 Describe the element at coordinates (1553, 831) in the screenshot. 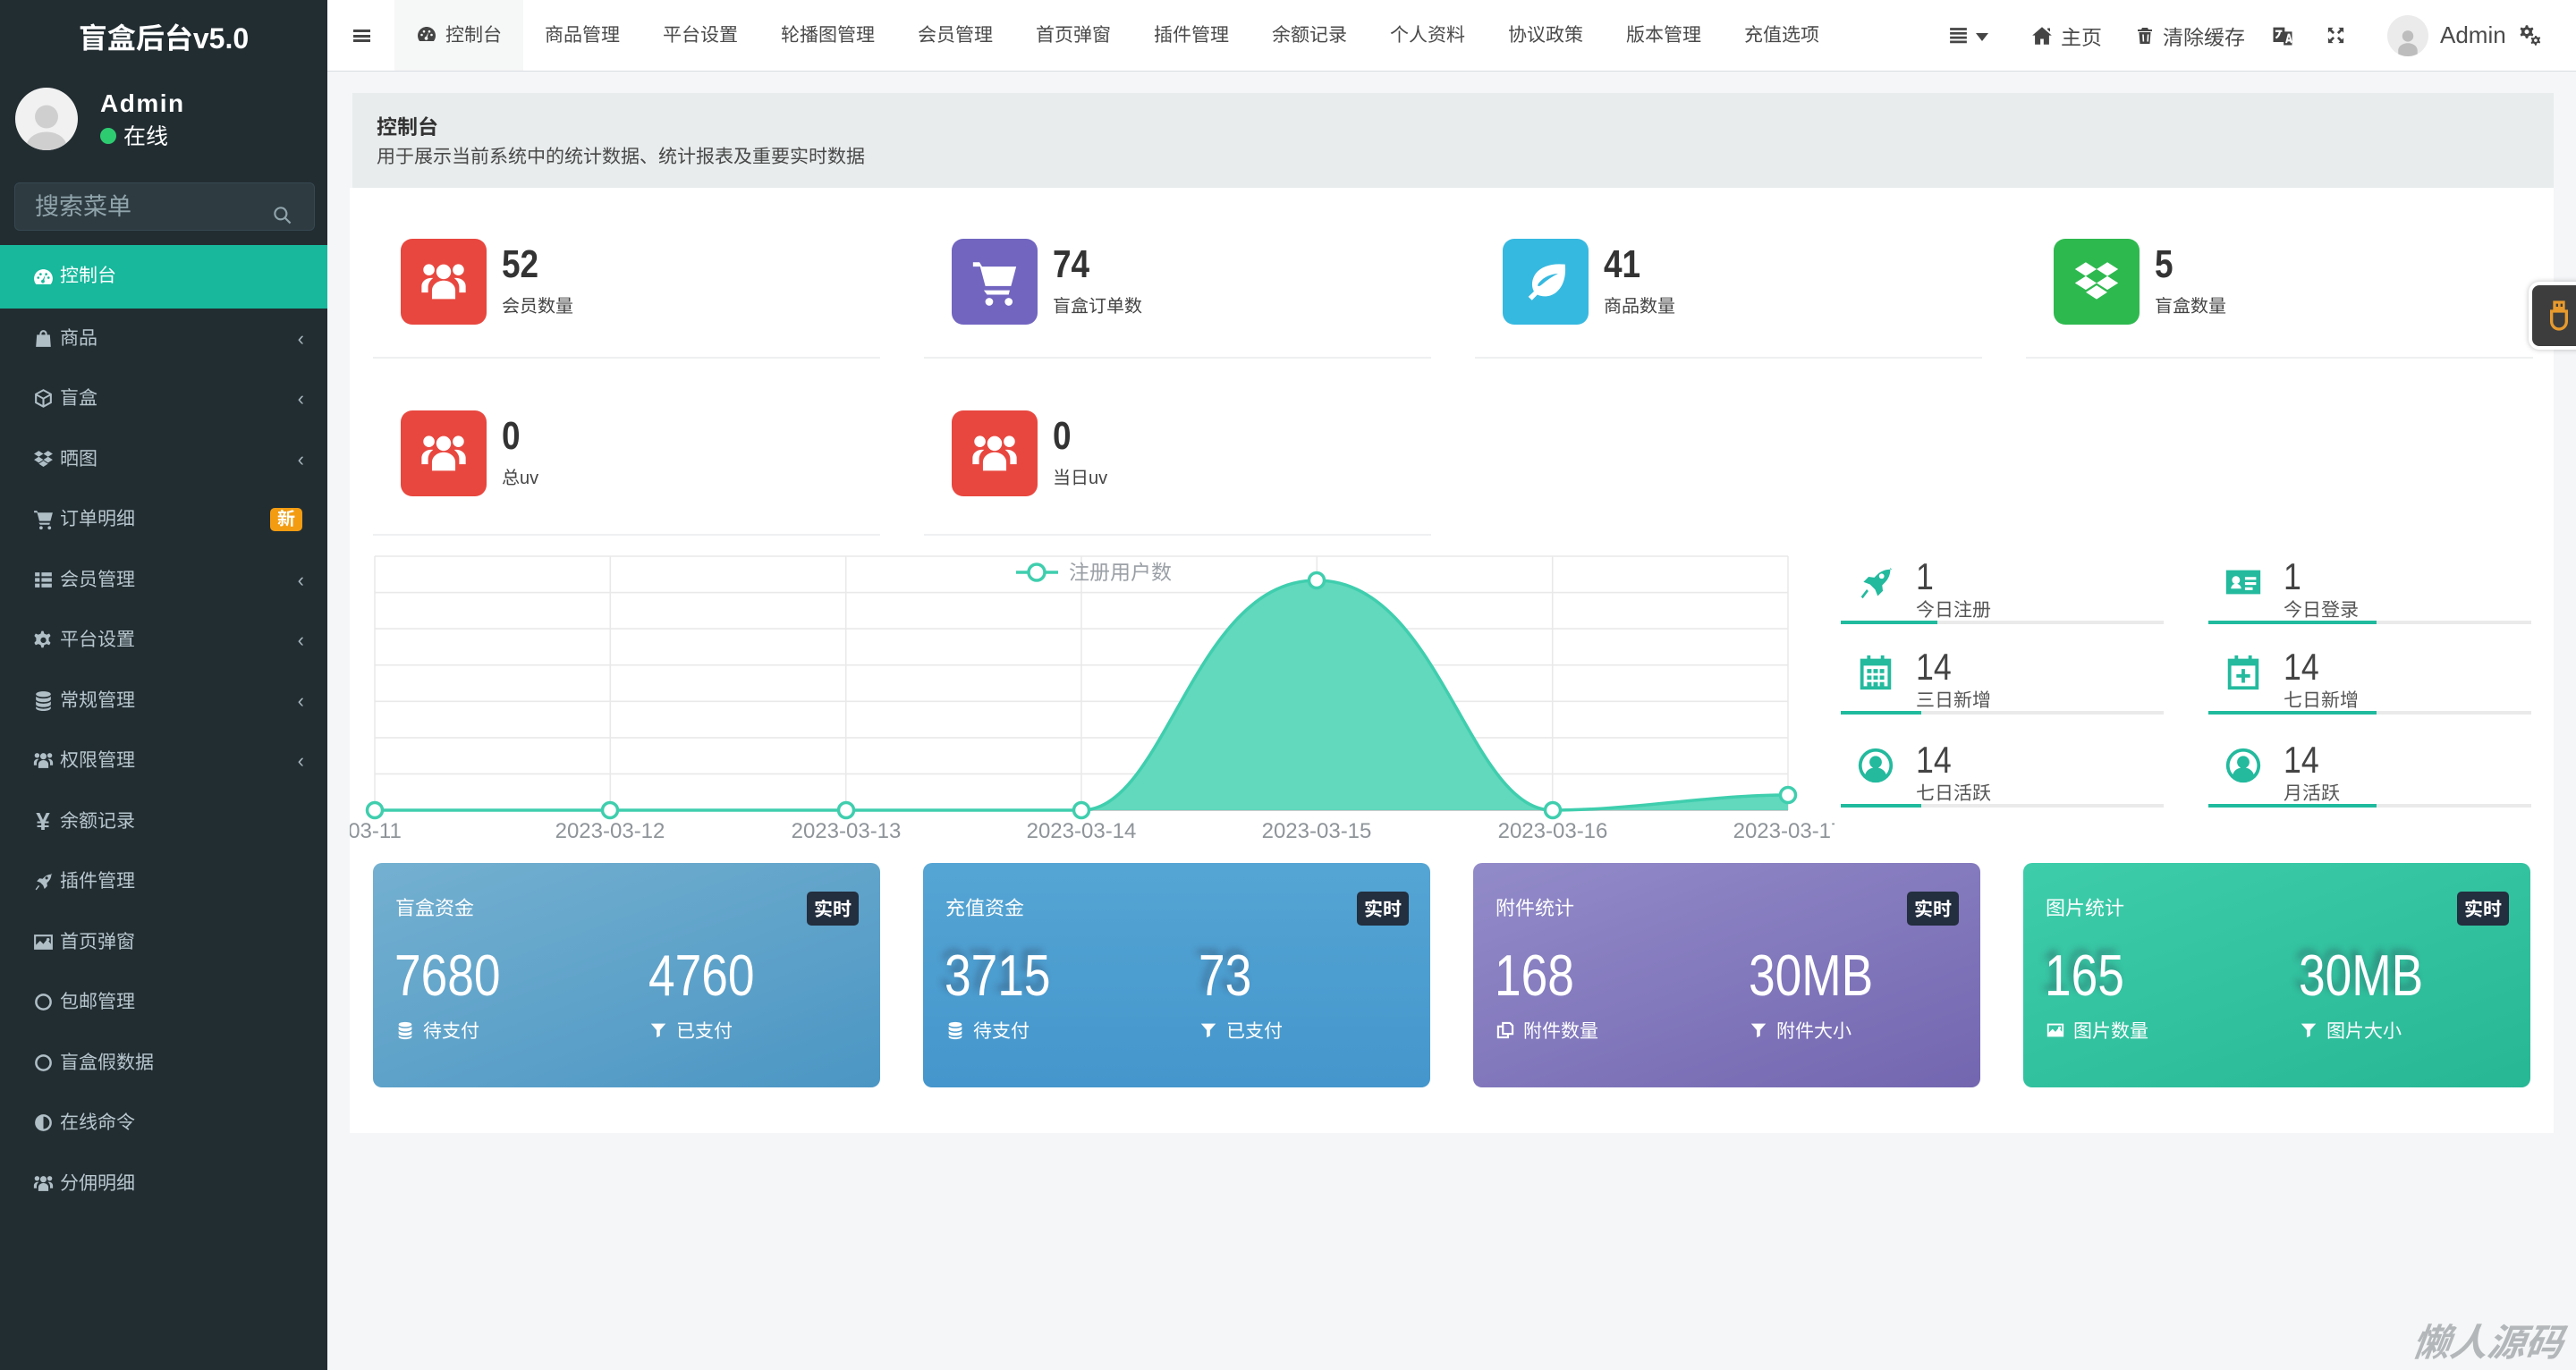

I see `svg-text: 2023-03-16` at that location.